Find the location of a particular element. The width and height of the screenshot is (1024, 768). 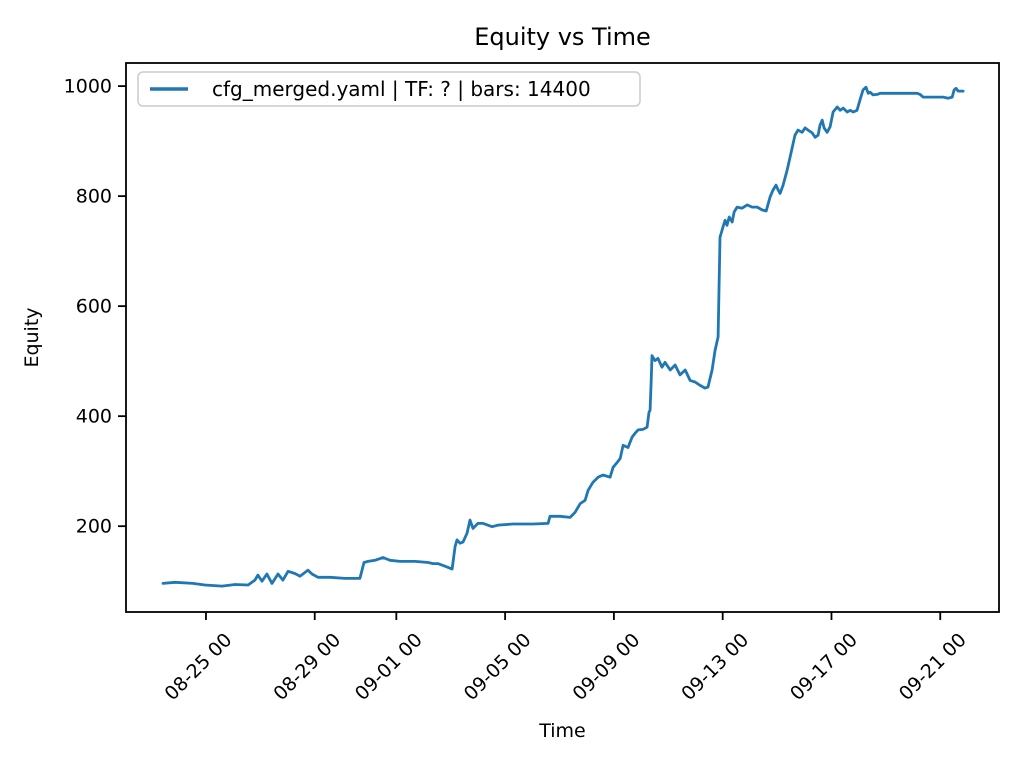

legend-label: cfg_merged.yaml | TF: ? | bars: 14400 is located at coordinates (401, 89).